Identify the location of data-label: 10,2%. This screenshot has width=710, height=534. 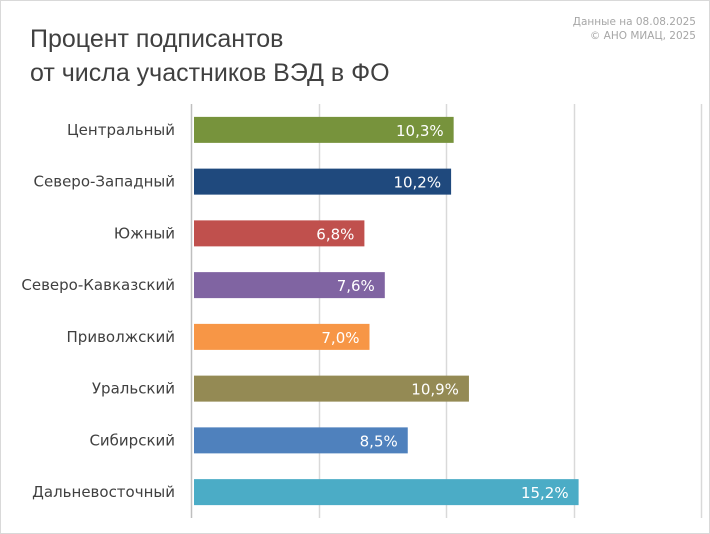
(417, 183).